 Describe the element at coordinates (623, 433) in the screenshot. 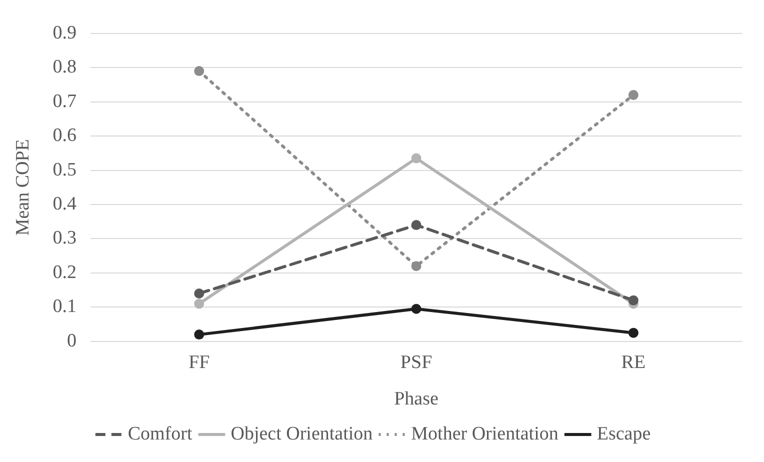

I see `legend-label: Escape` at that location.